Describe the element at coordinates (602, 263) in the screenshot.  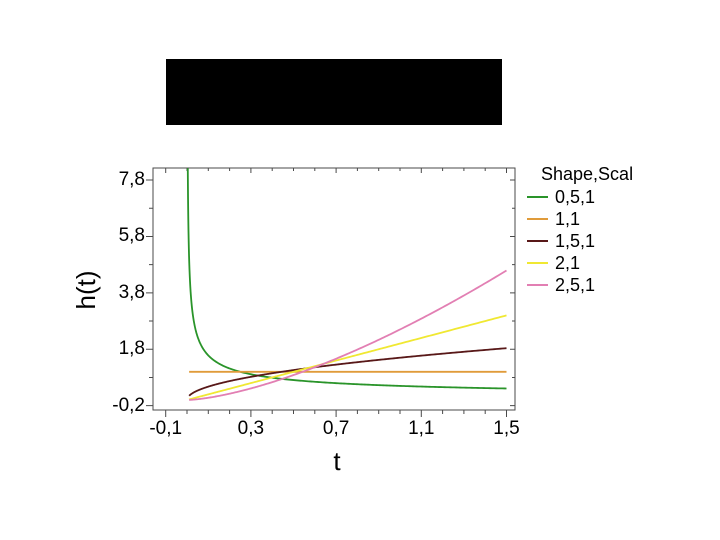
I see `legend-entry: 2,1` at that location.